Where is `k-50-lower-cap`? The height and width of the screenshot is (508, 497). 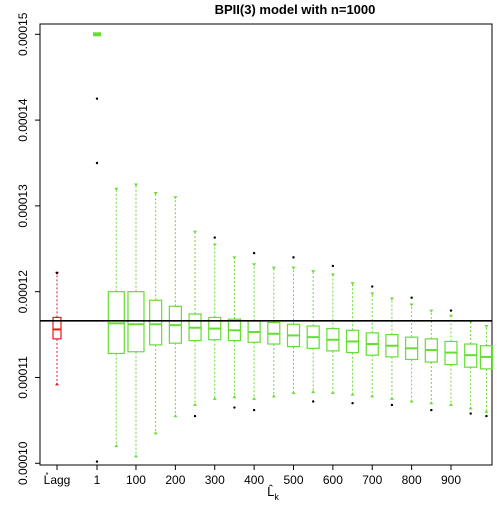
k-50-lower-cap is located at coordinates (116, 446).